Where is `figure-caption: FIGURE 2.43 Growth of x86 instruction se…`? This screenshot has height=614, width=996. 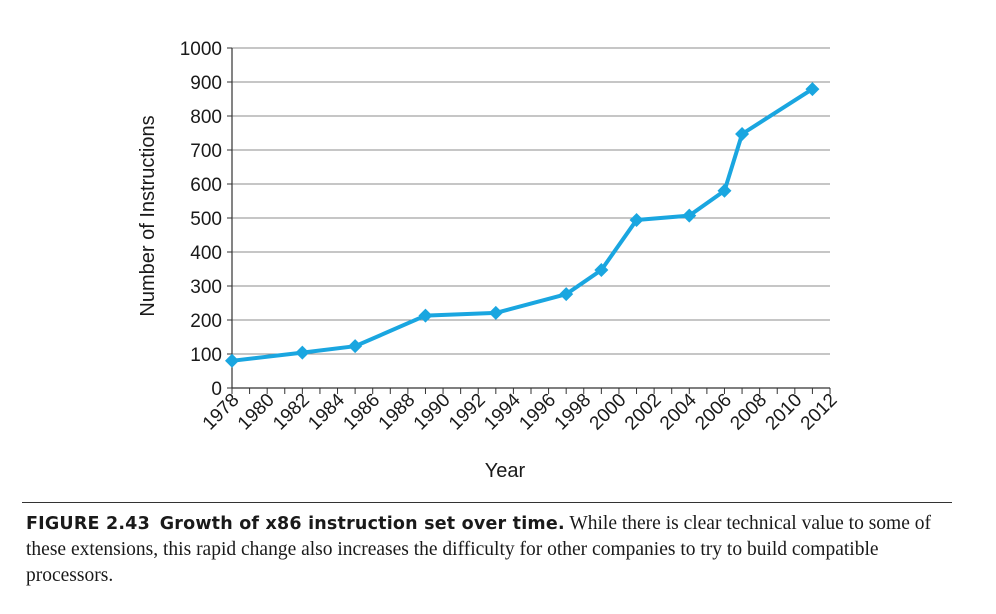 figure-caption: FIGURE 2.43 Growth of x86 instruction se… is located at coordinates (491, 550).